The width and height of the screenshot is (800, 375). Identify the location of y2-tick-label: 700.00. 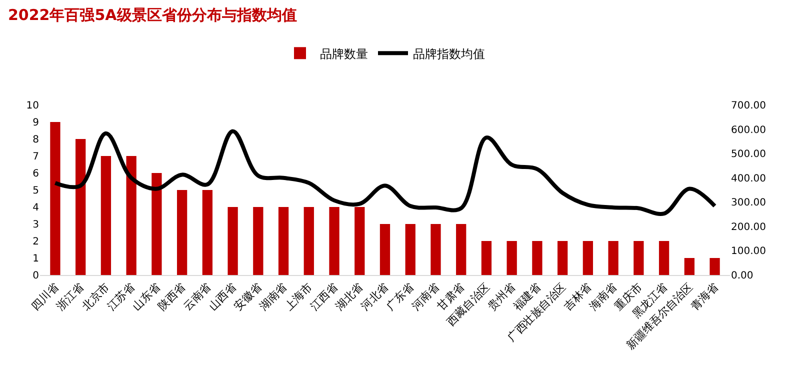
(748, 106).